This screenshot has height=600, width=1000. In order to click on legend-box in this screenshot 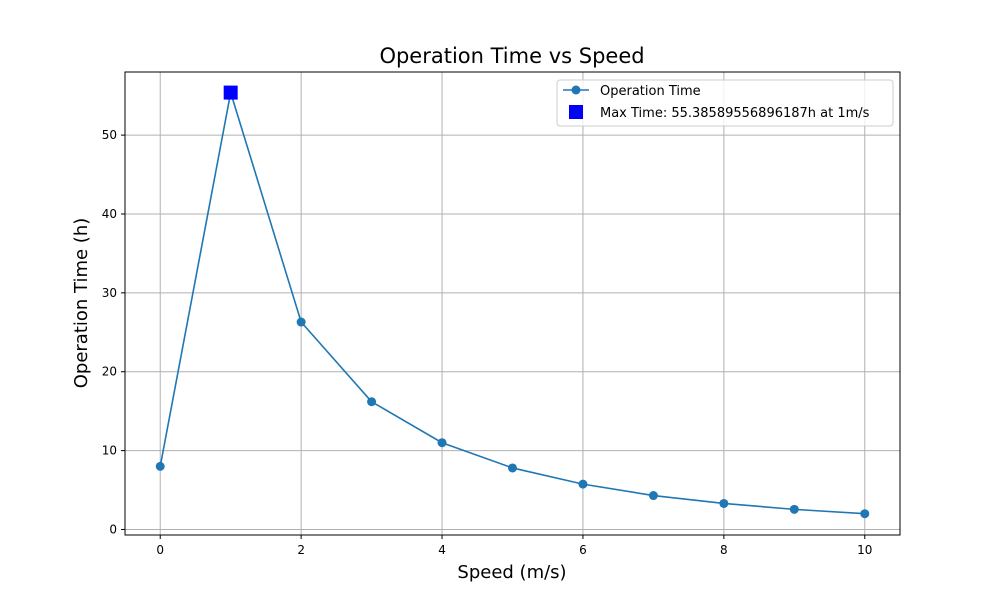, I will do `click(725, 103)`.